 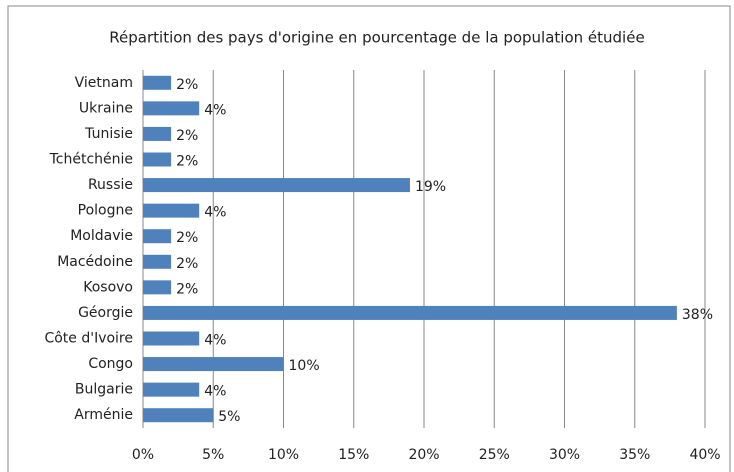 What do you see at coordinates (353, 455) in the screenshot?
I see `x-tick-label: 15%` at bounding box center [353, 455].